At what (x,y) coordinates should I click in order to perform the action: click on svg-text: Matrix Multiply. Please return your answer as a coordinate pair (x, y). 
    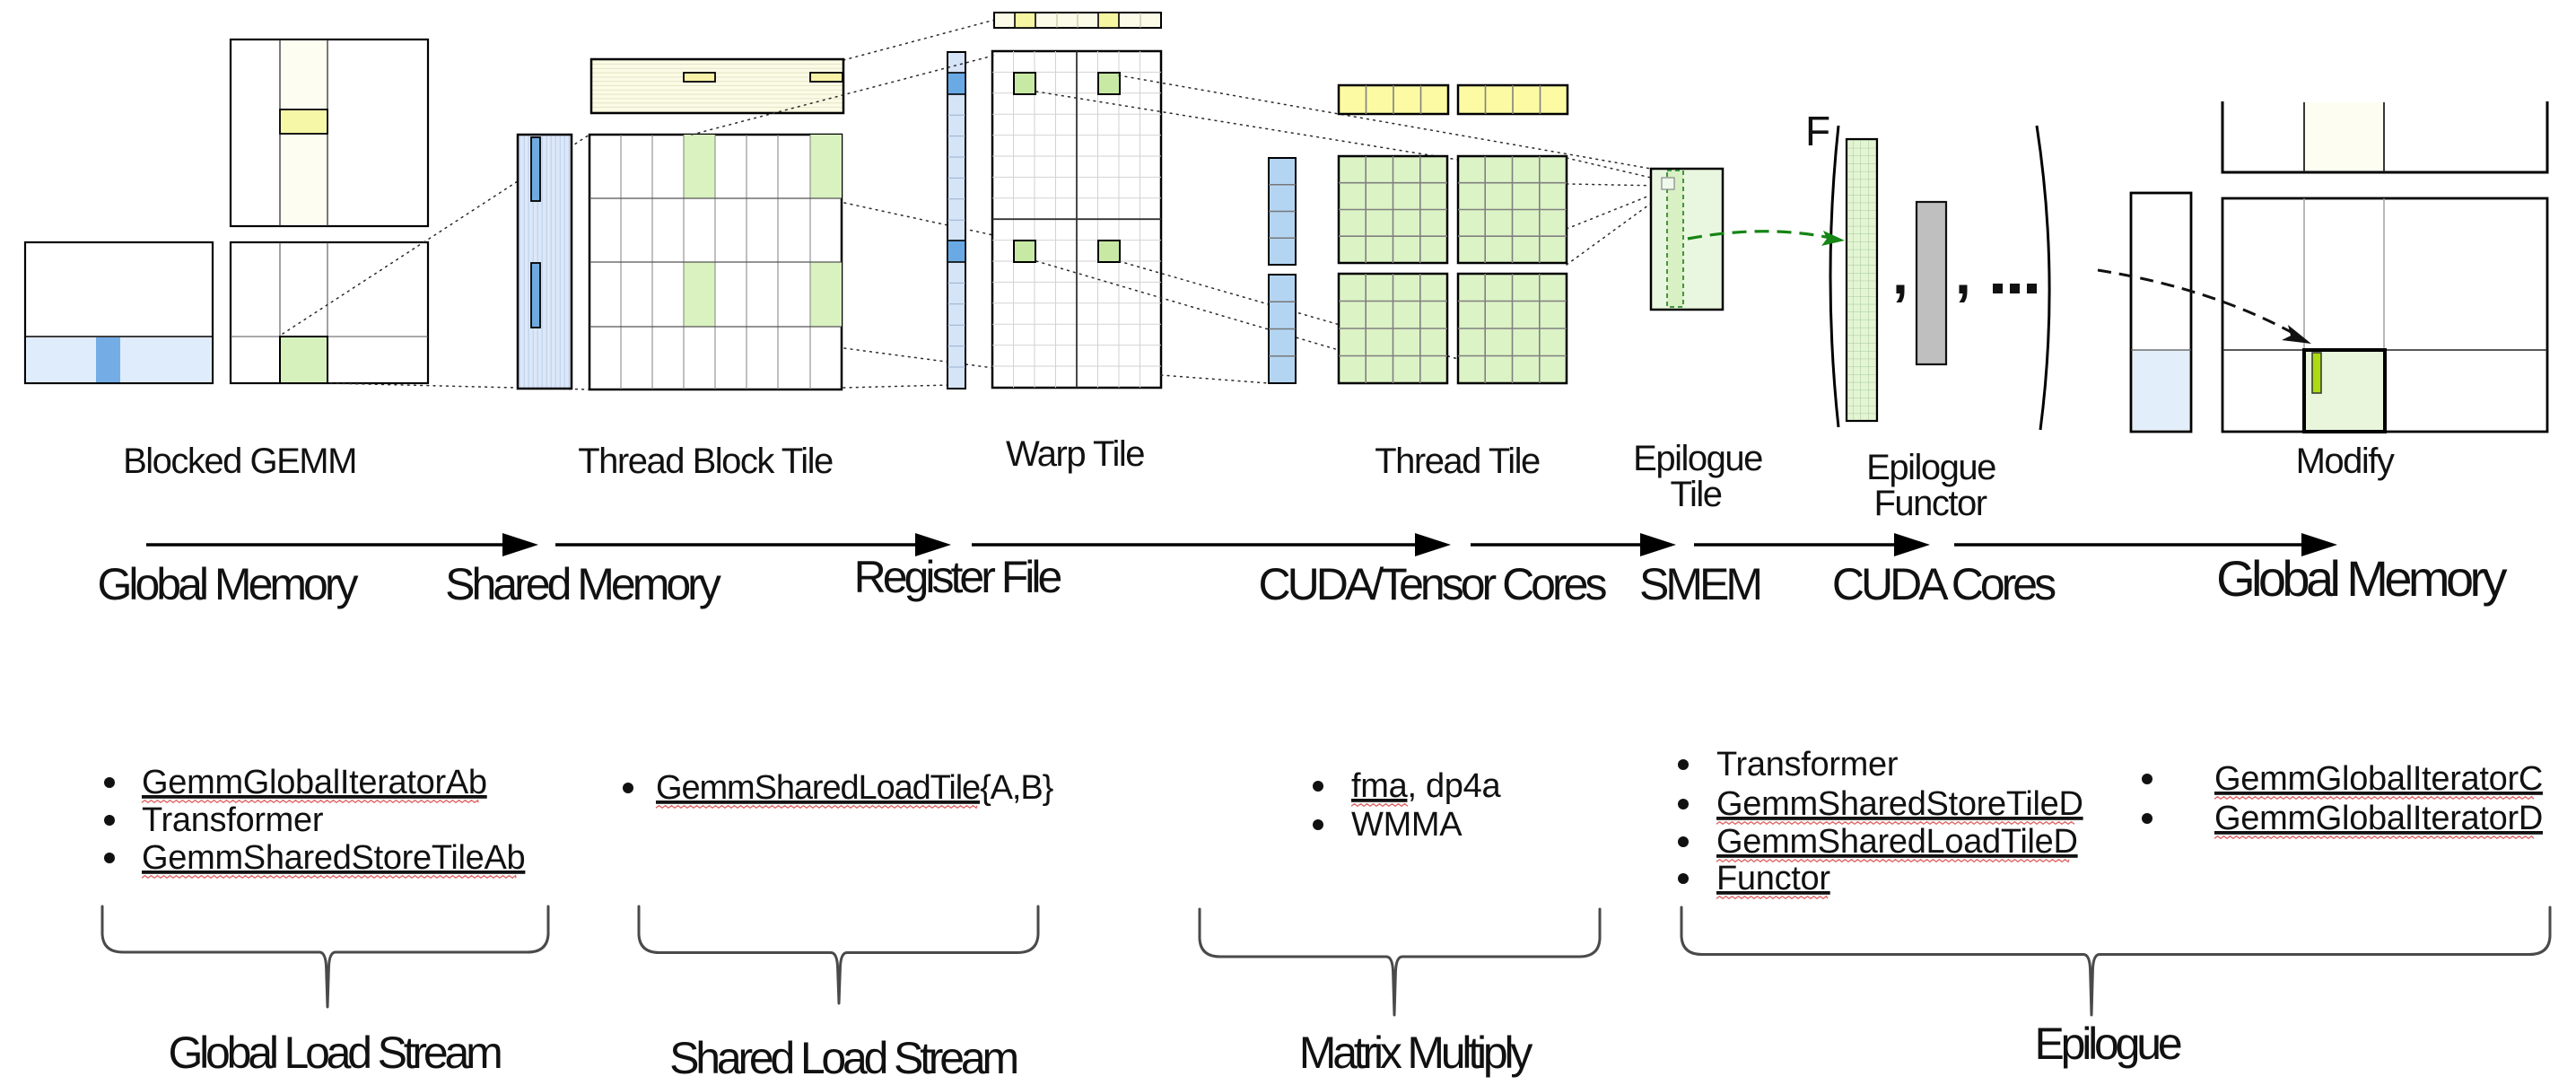
    Looking at the image, I should click on (1416, 1053).